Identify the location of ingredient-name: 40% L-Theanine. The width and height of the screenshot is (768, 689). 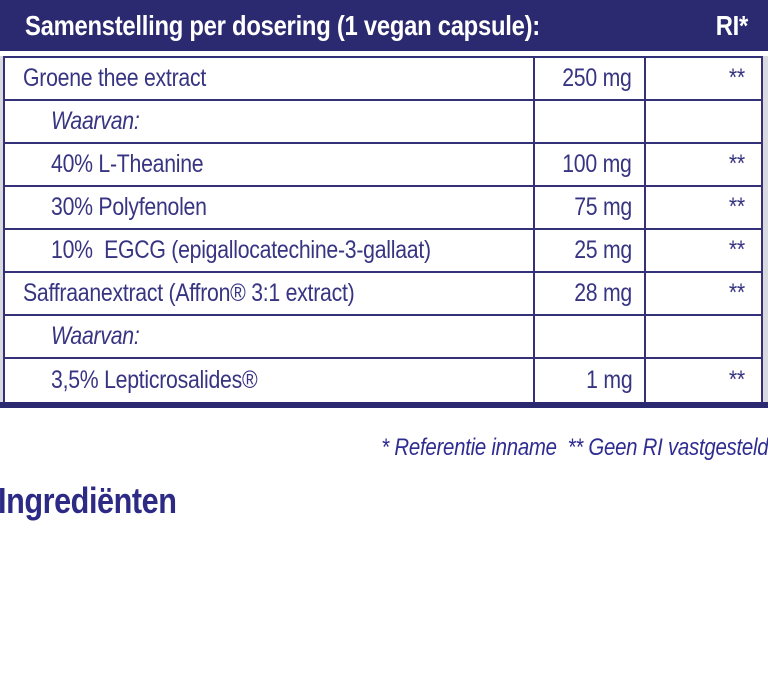
(127, 164).